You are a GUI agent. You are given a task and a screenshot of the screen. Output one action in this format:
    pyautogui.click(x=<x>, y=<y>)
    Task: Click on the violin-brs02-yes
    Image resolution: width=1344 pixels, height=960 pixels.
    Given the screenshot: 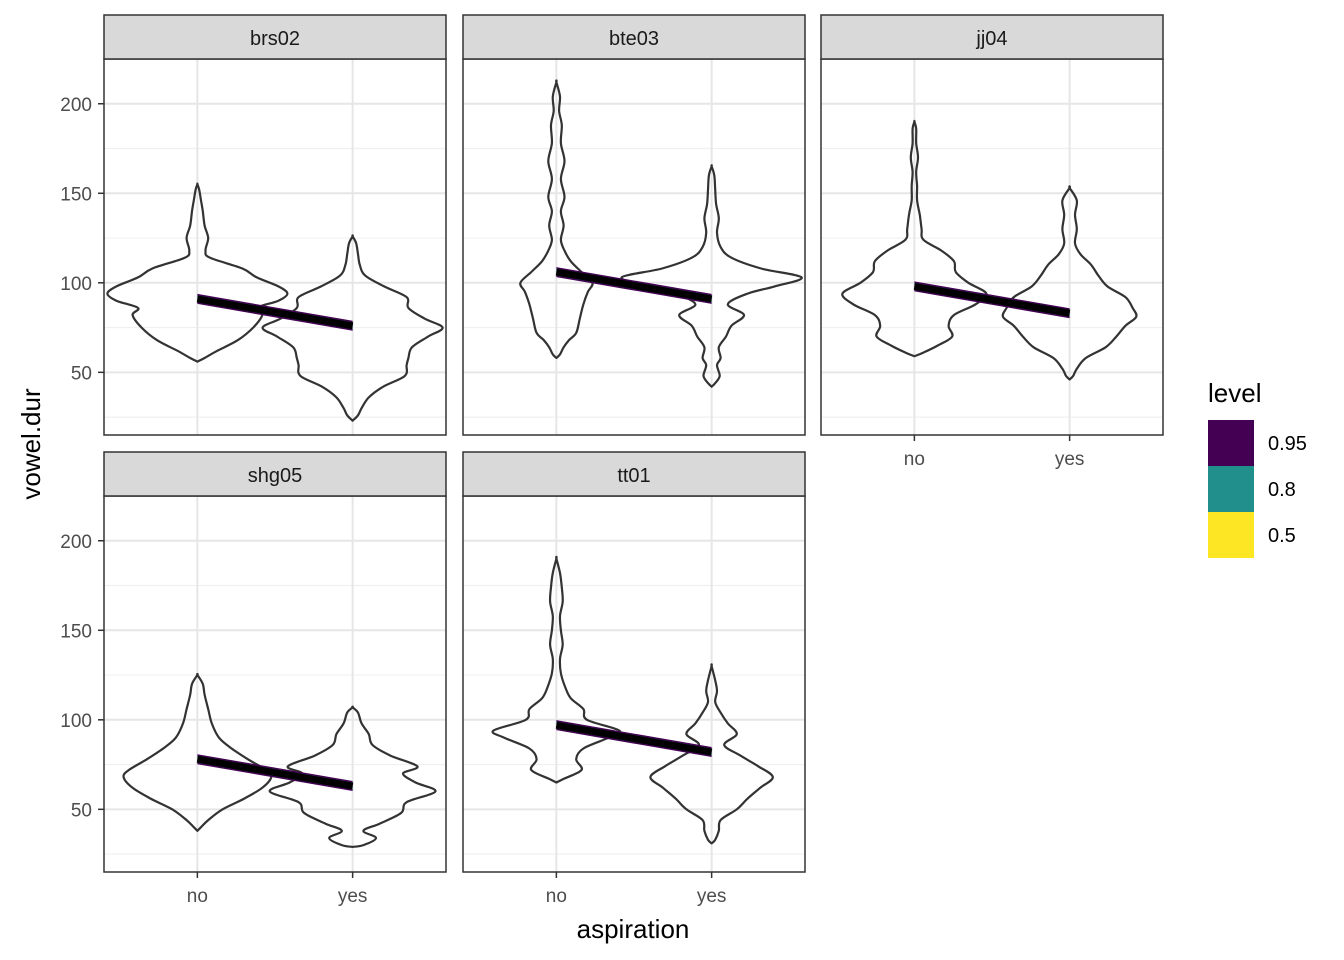 What is the action you would take?
    pyautogui.click(x=352, y=328)
    